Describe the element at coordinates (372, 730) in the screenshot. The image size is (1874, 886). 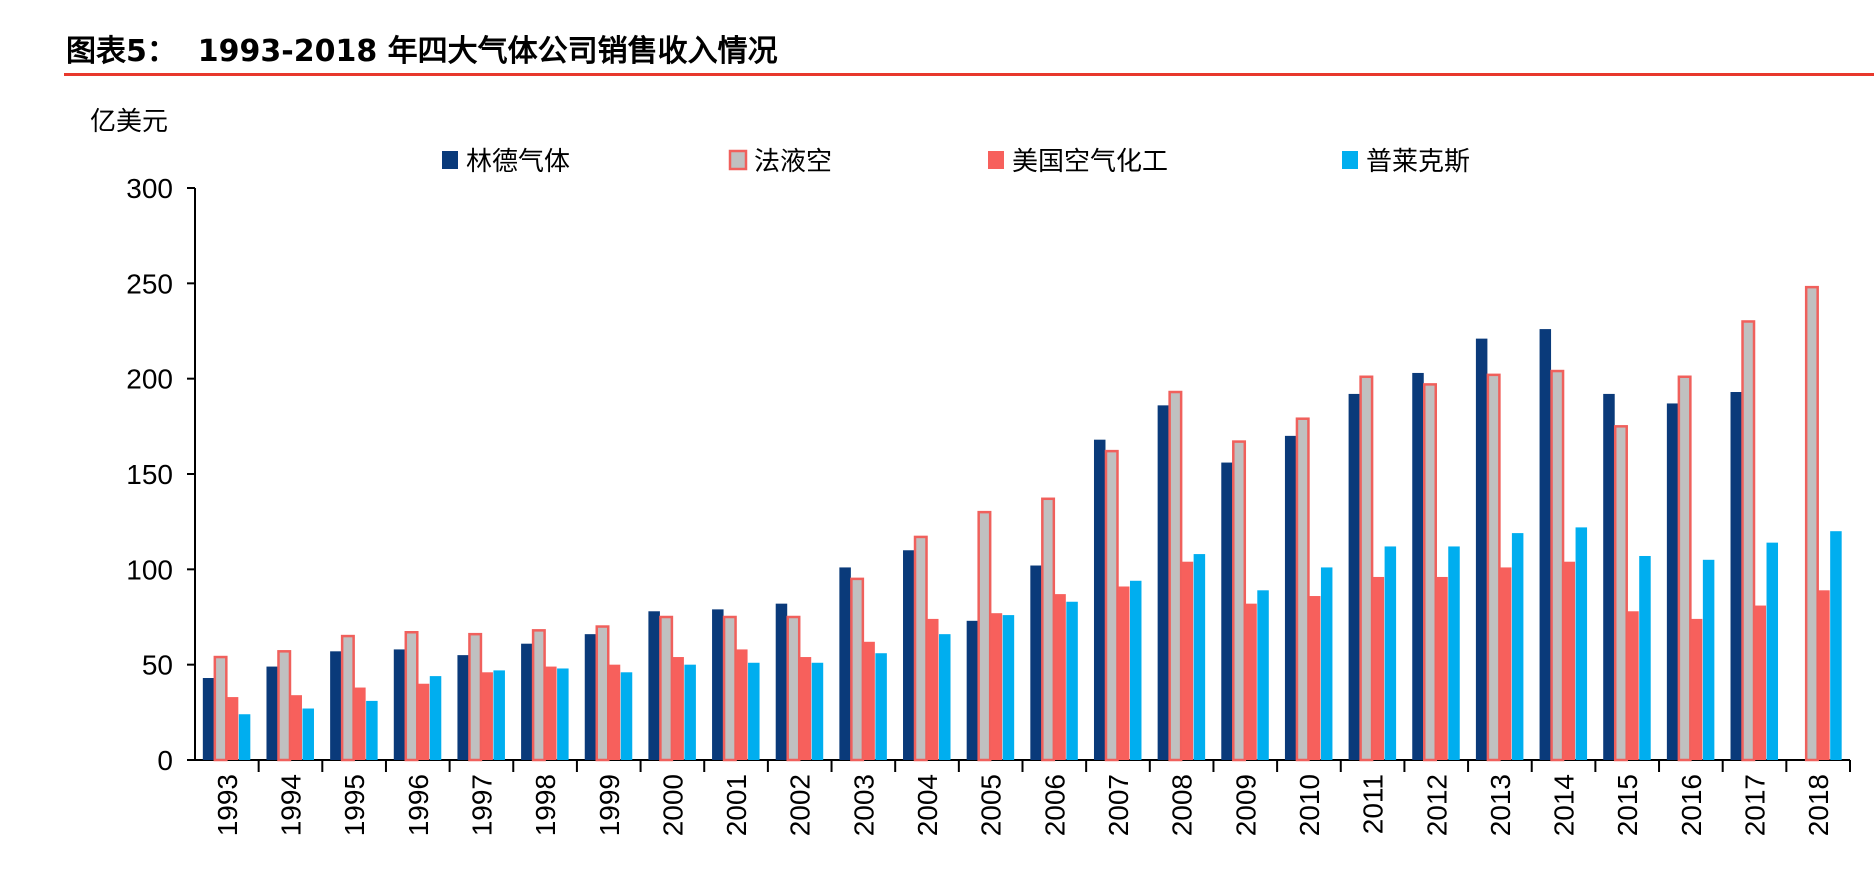
I see `bar-普莱克斯-1995` at that location.